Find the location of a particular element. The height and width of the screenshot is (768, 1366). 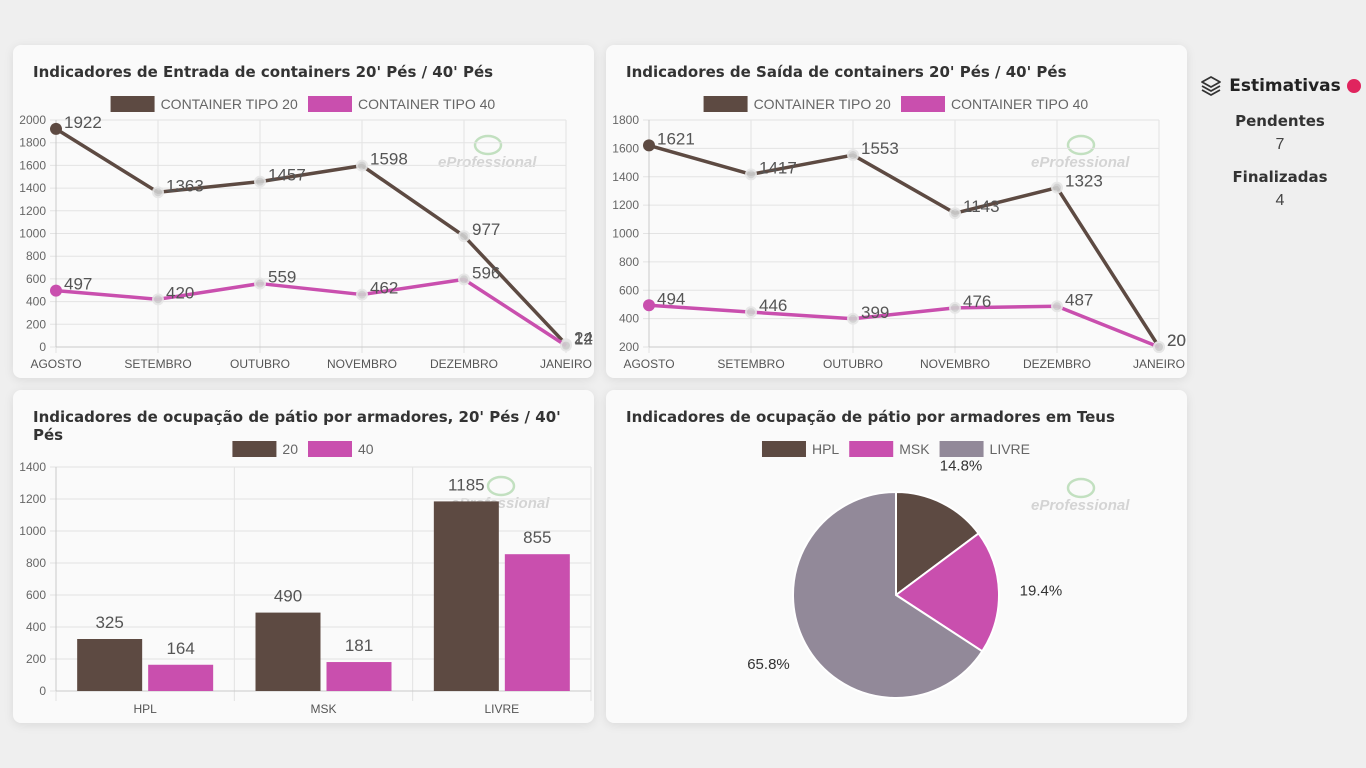

estimativas-title: Estimativas is located at coordinates (1285, 86).